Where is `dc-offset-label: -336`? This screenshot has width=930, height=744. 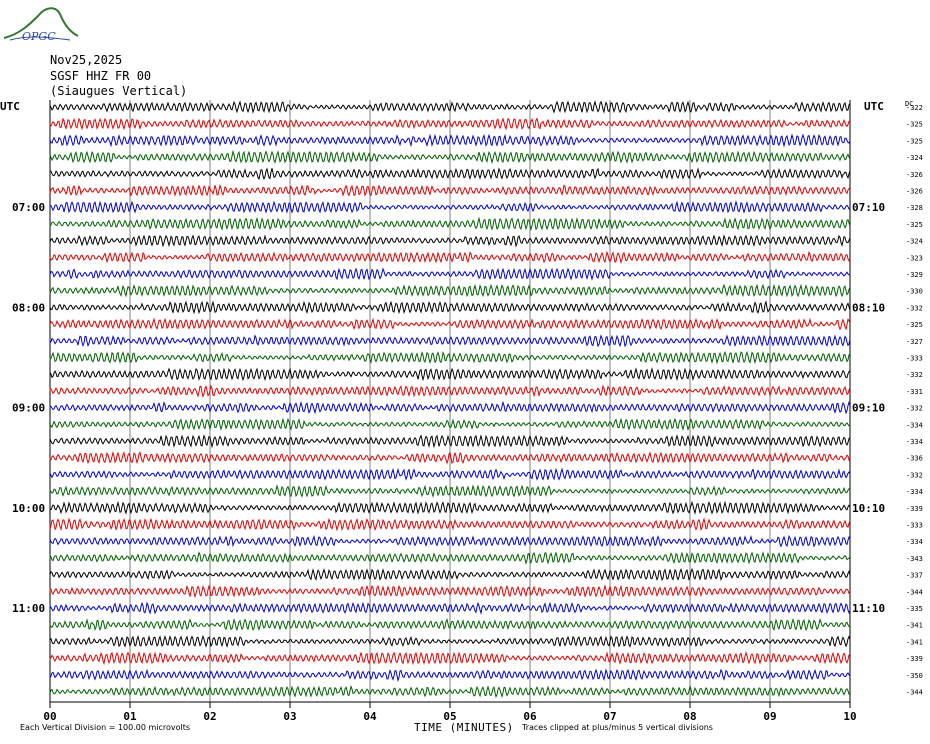
dc-offset-label: -336 is located at coordinates (914, 459).